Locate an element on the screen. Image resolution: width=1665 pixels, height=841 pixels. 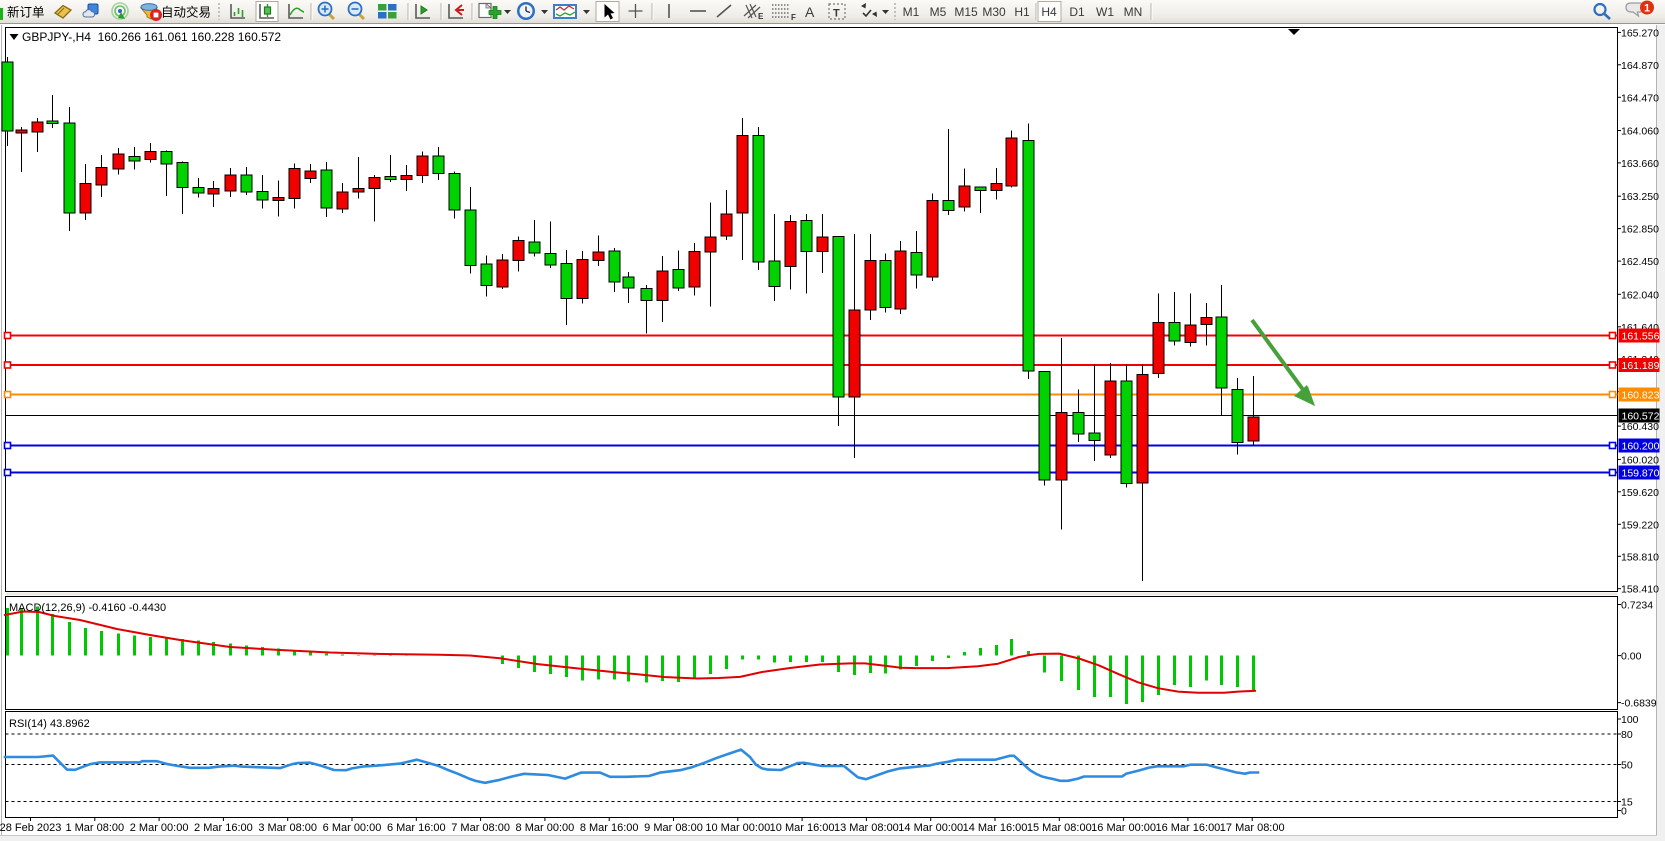
svg-text: 163.660 is located at coordinates (1640, 164).